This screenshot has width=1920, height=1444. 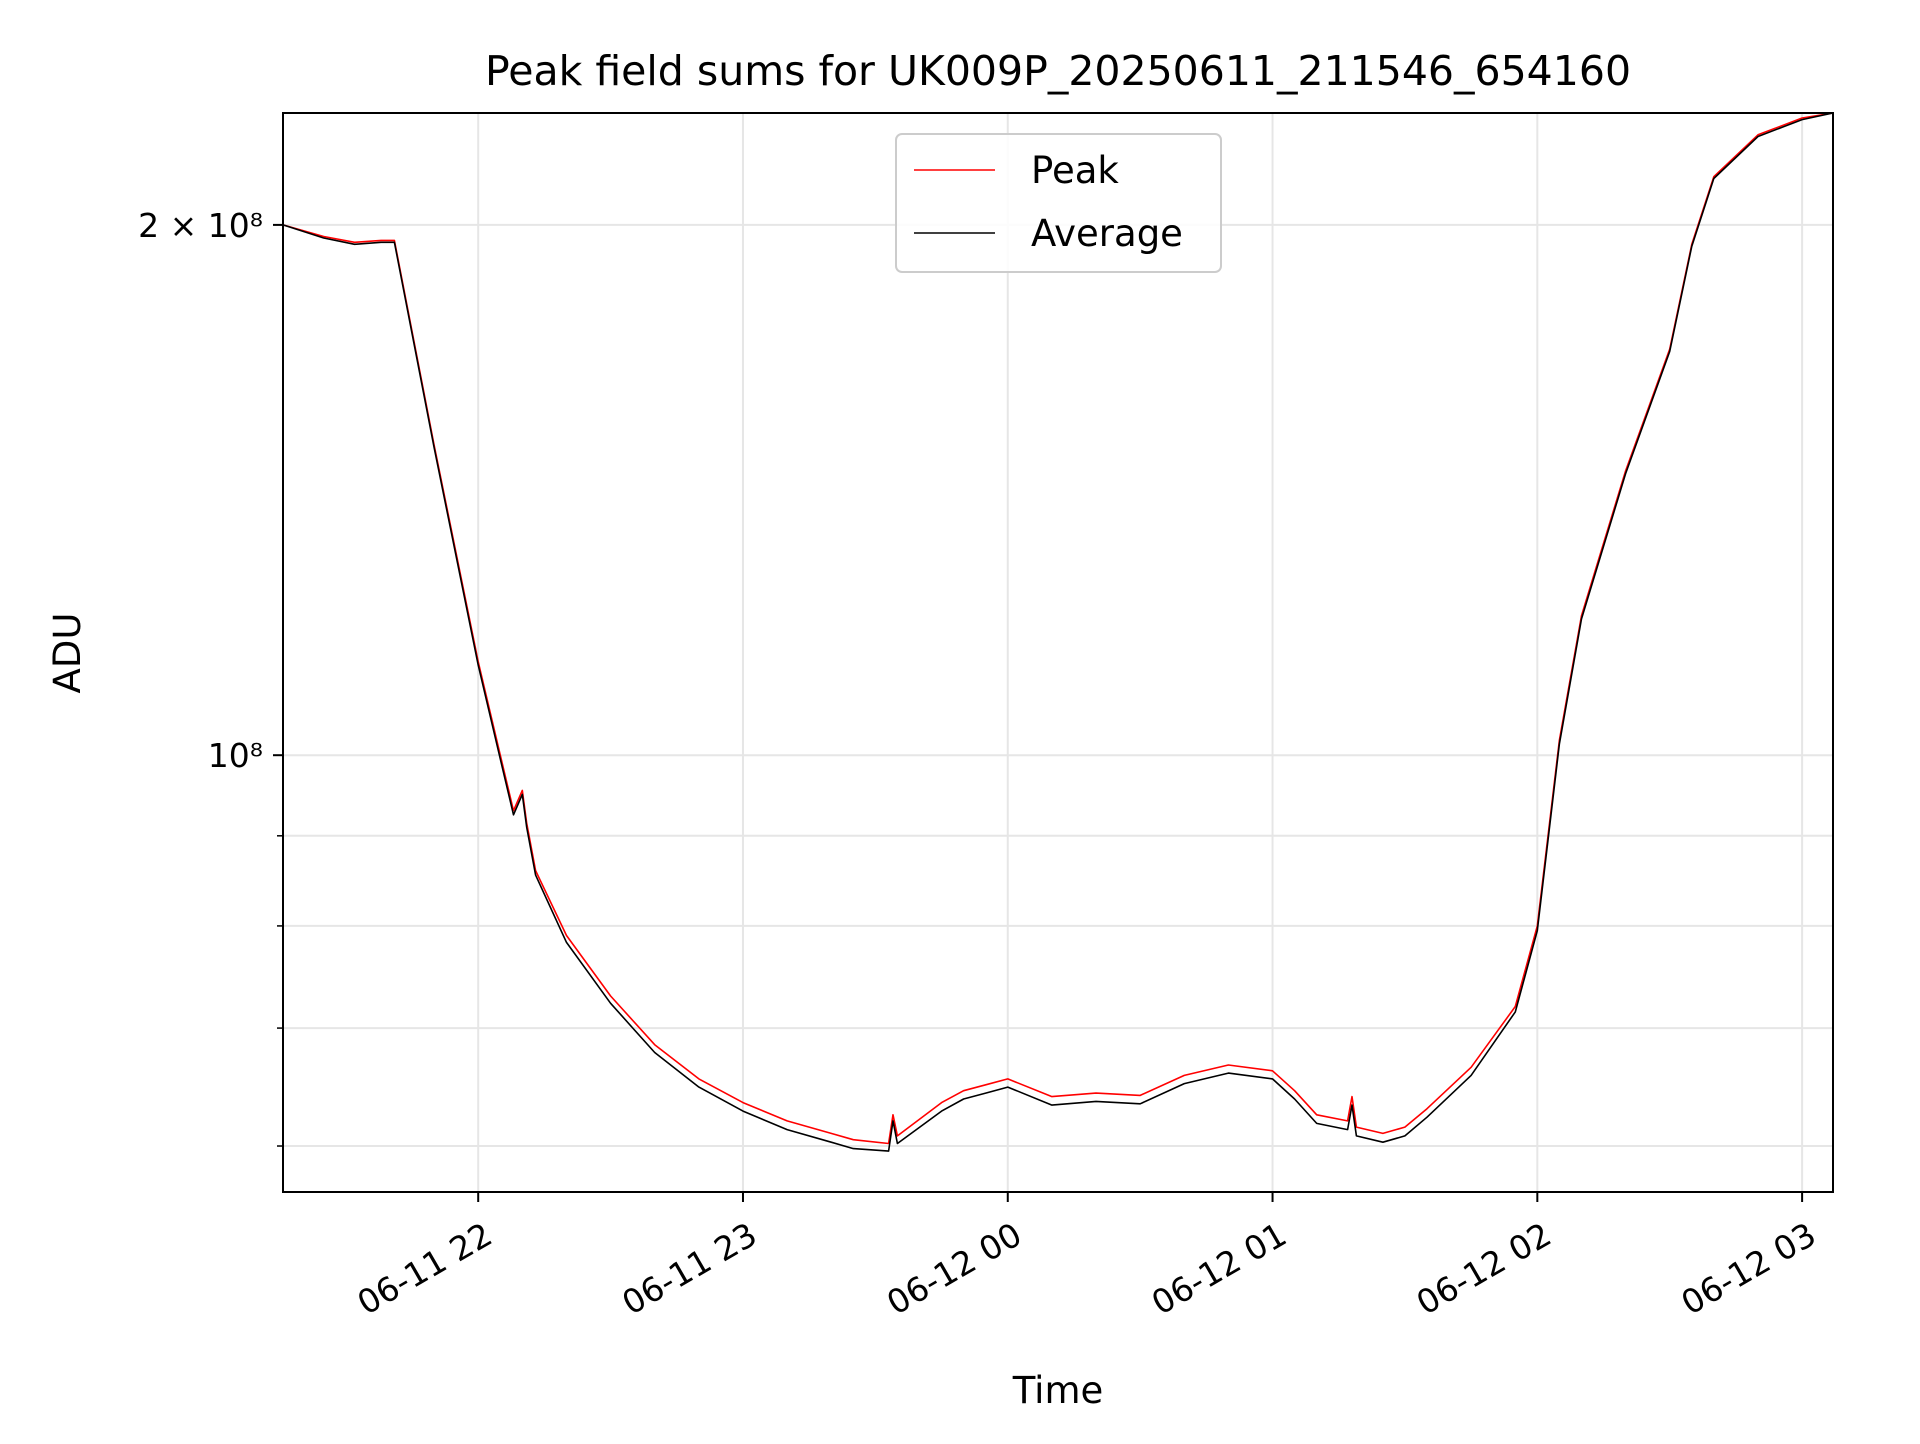 I want to click on x-axis-label: Time, so click(x=1058, y=1390).